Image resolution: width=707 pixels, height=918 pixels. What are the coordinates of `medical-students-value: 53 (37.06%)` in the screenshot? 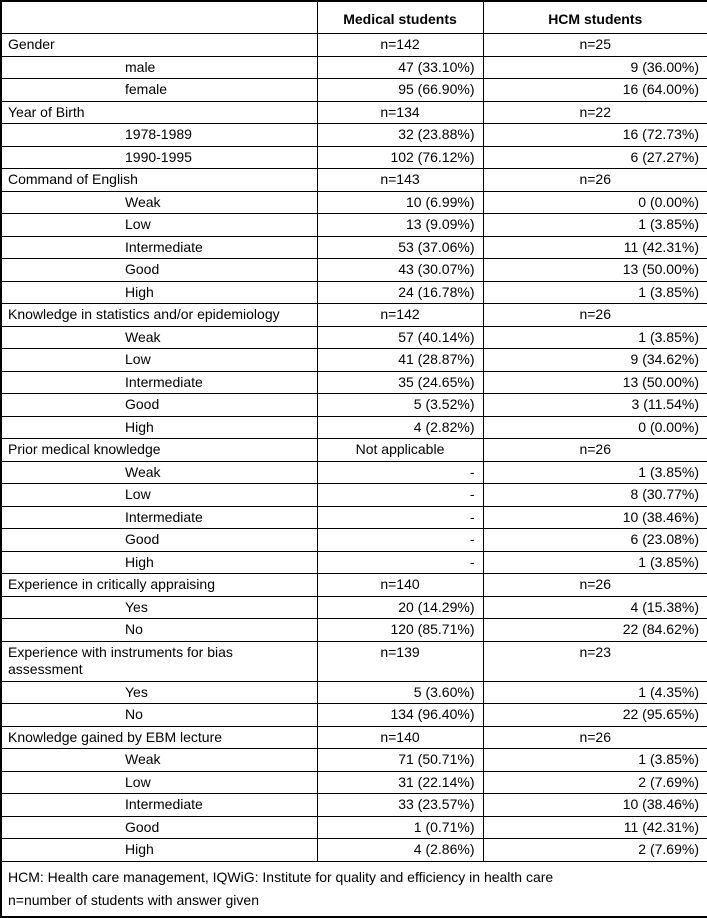 It's located at (400, 247).